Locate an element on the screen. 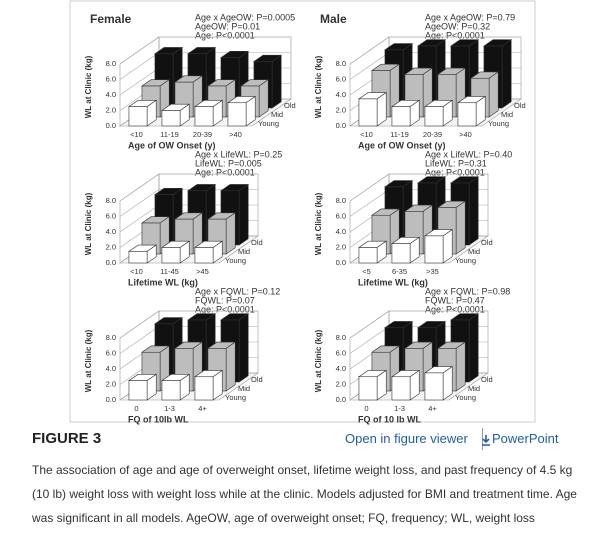 The image size is (600, 538). x-tick-label: 11-19 is located at coordinates (169, 134).